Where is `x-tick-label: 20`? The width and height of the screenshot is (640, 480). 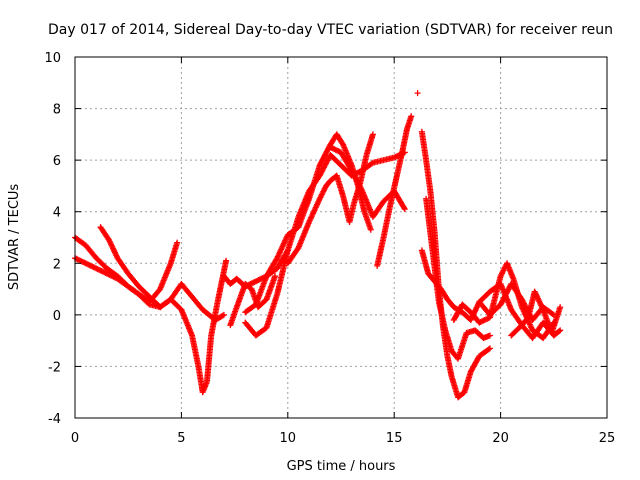
x-tick-label: 20 is located at coordinates (500, 438).